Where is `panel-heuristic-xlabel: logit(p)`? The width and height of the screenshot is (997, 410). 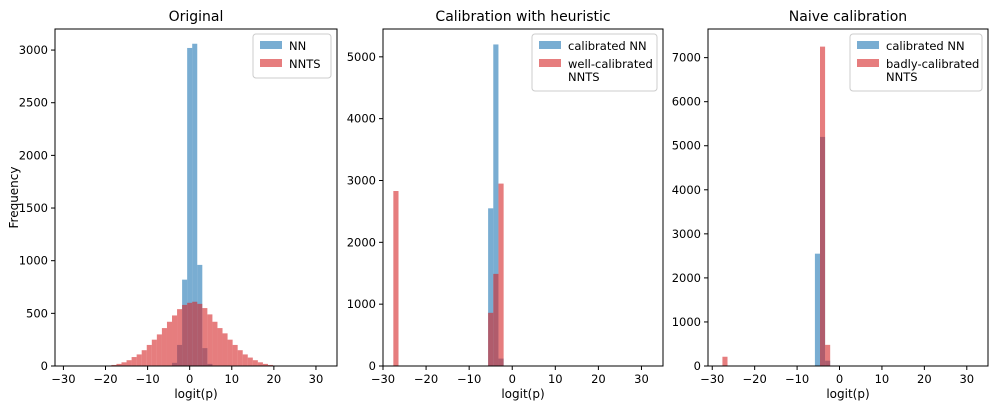
panel-heuristic-xlabel: logit(p) is located at coordinates (522, 394).